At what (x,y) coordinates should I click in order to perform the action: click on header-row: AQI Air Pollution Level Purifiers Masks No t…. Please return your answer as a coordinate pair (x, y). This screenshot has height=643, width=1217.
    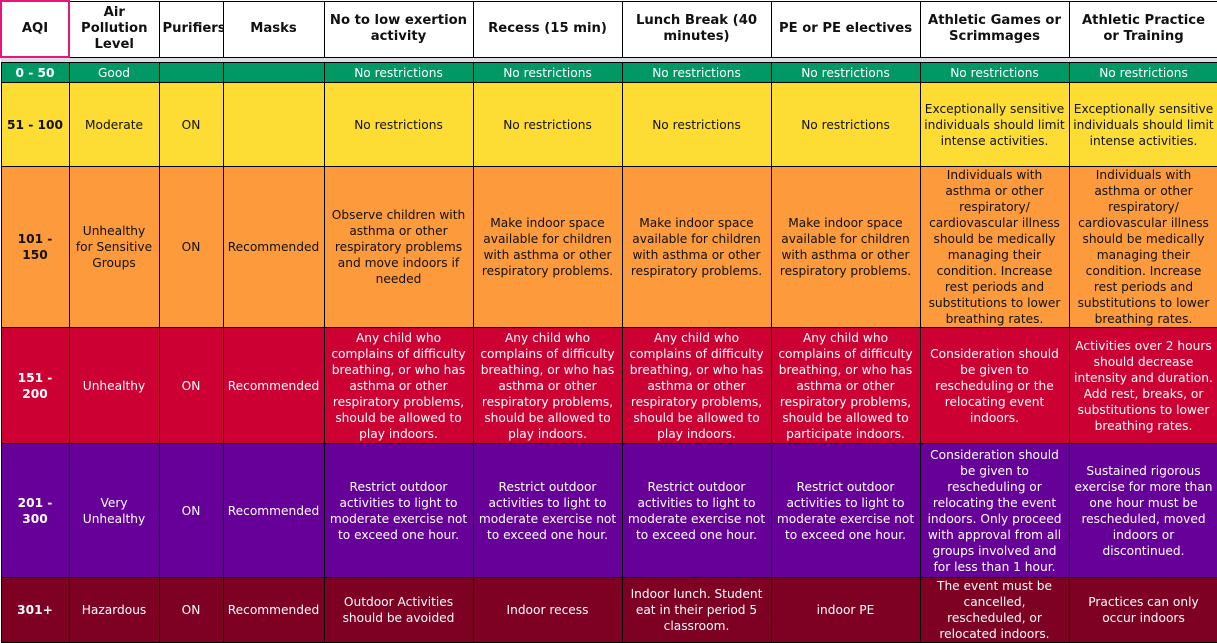
    Looking at the image, I should click on (608, 29).